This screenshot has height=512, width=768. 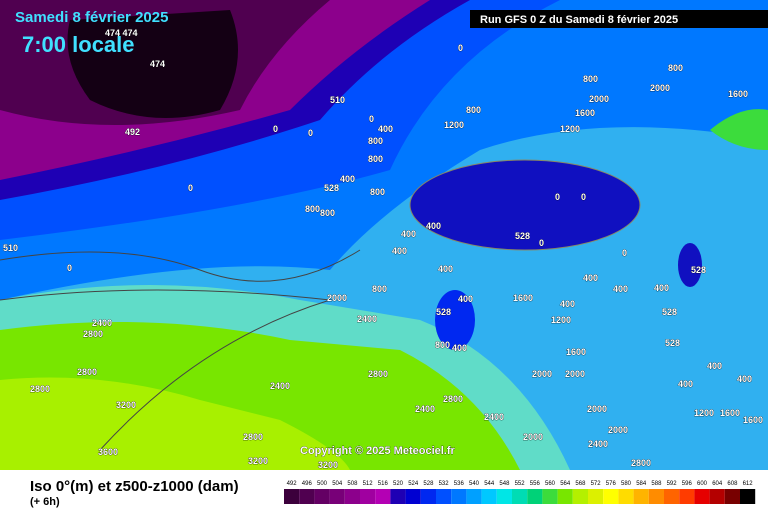 I want to click on legend-label: 560, so click(x=550, y=484).